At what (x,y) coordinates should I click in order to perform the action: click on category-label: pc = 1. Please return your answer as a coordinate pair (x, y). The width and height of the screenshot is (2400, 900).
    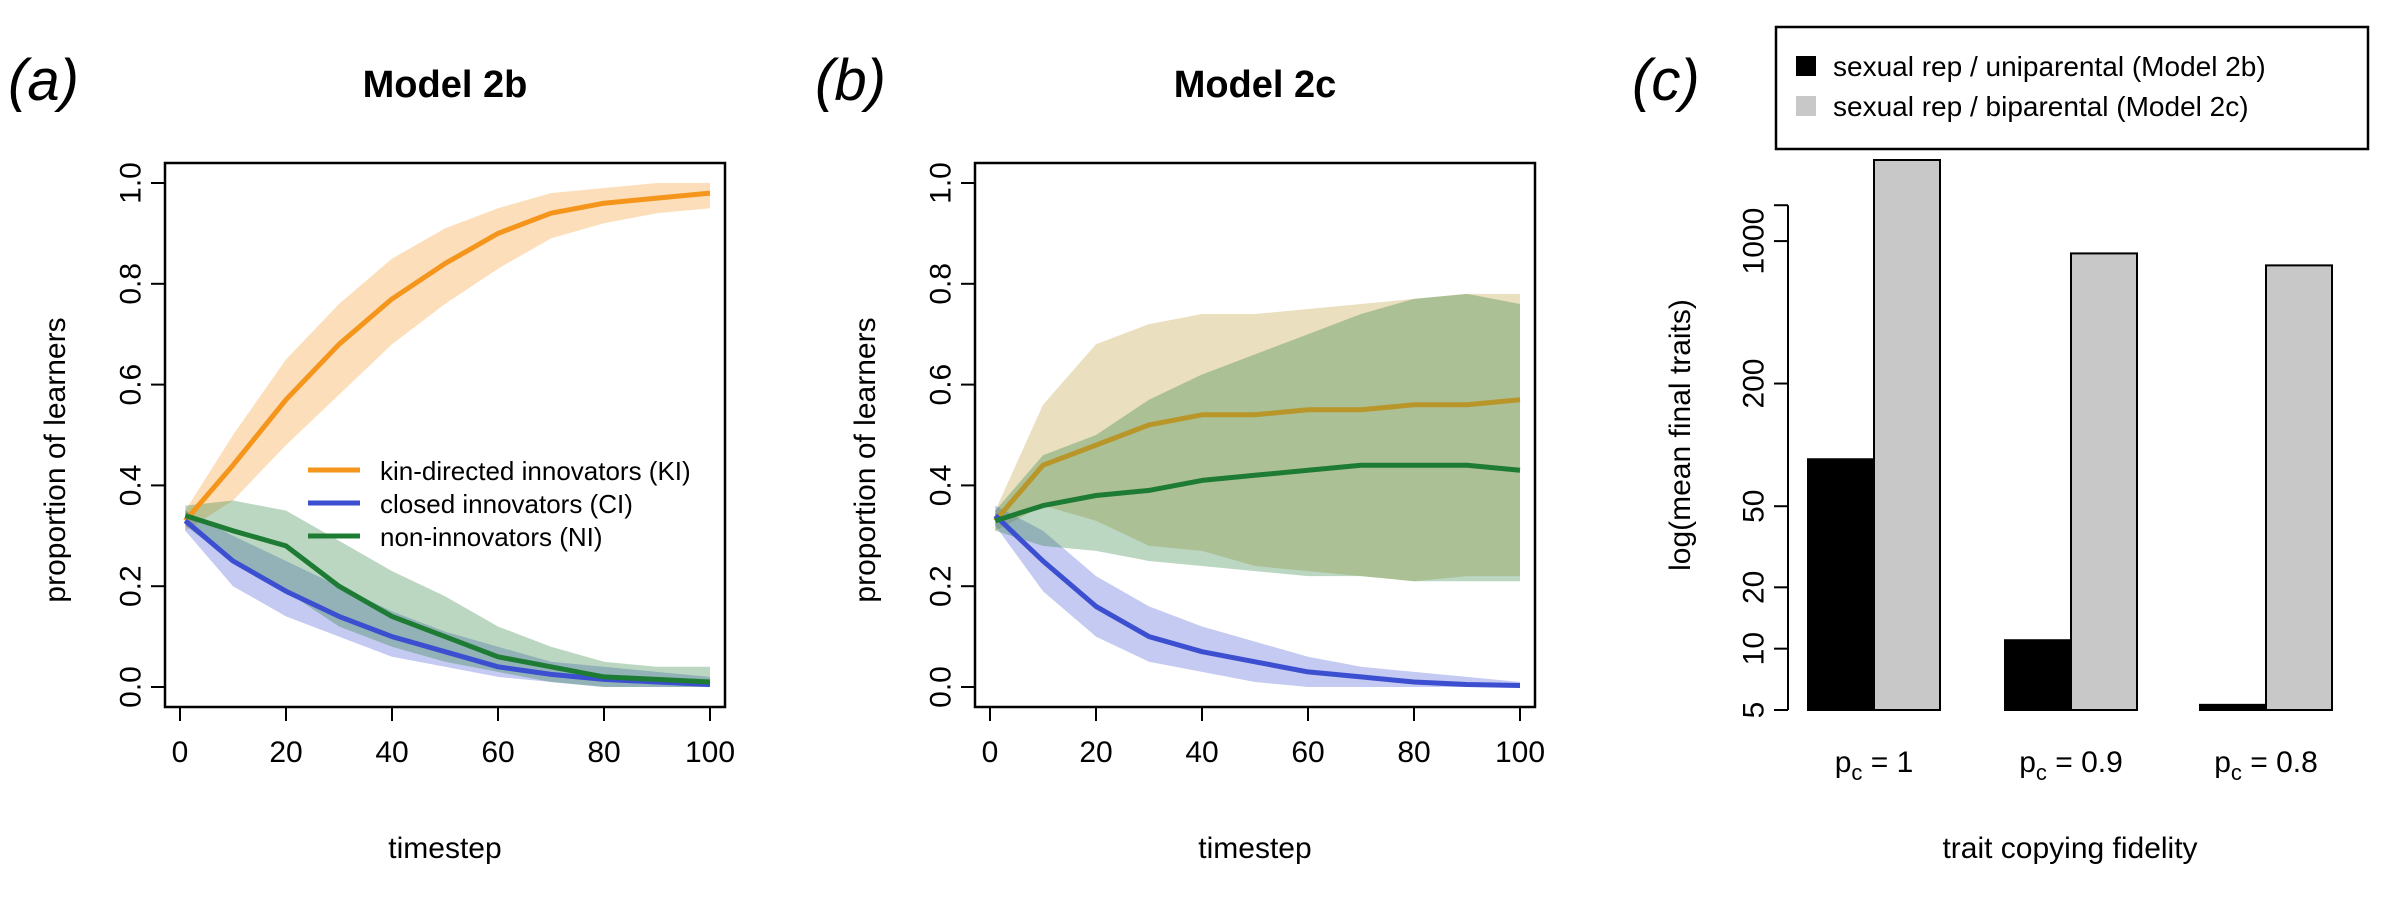
    Looking at the image, I should click on (1874, 765).